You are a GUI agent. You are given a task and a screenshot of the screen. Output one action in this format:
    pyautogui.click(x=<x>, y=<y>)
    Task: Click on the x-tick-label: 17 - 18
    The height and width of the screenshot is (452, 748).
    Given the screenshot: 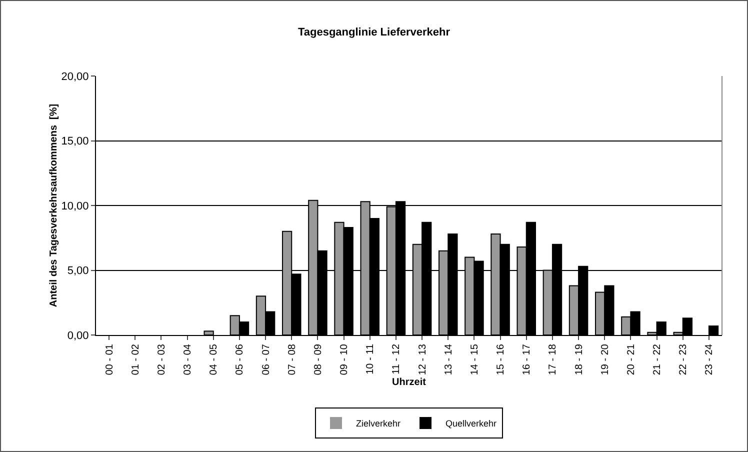 What is the action you would take?
    pyautogui.click(x=553, y=360)
    